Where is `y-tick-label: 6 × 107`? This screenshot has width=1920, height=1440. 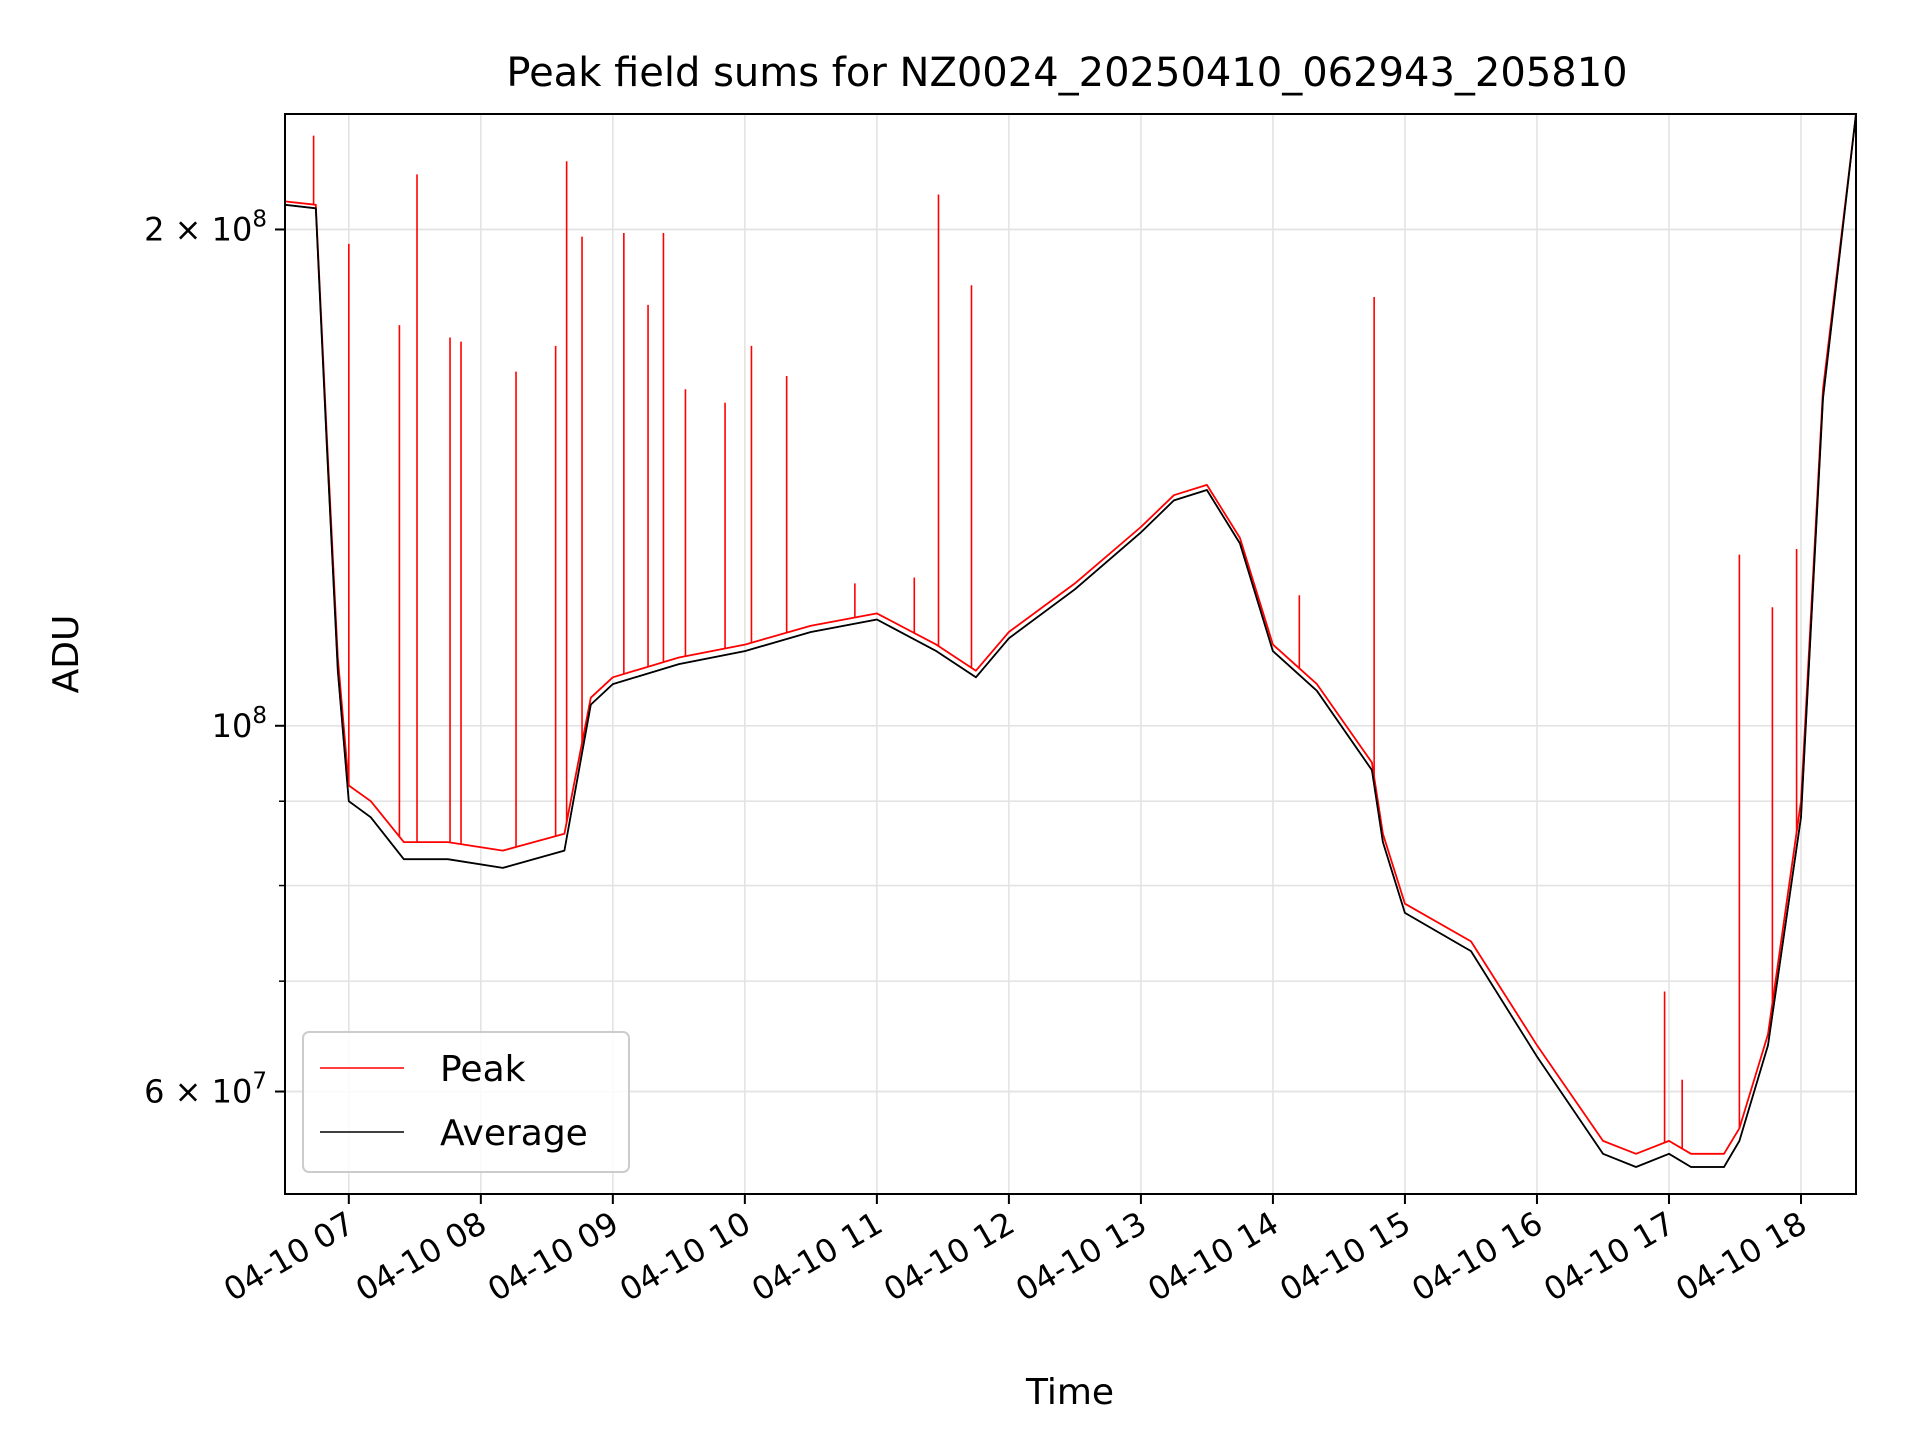
y-tick-label: 6 × 107 is located at coordinates (205, 1090).